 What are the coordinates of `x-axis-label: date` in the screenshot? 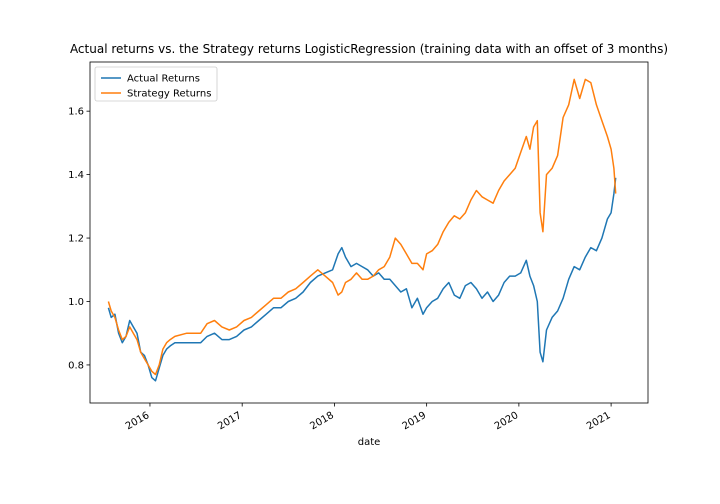 It's located at (369, 442).